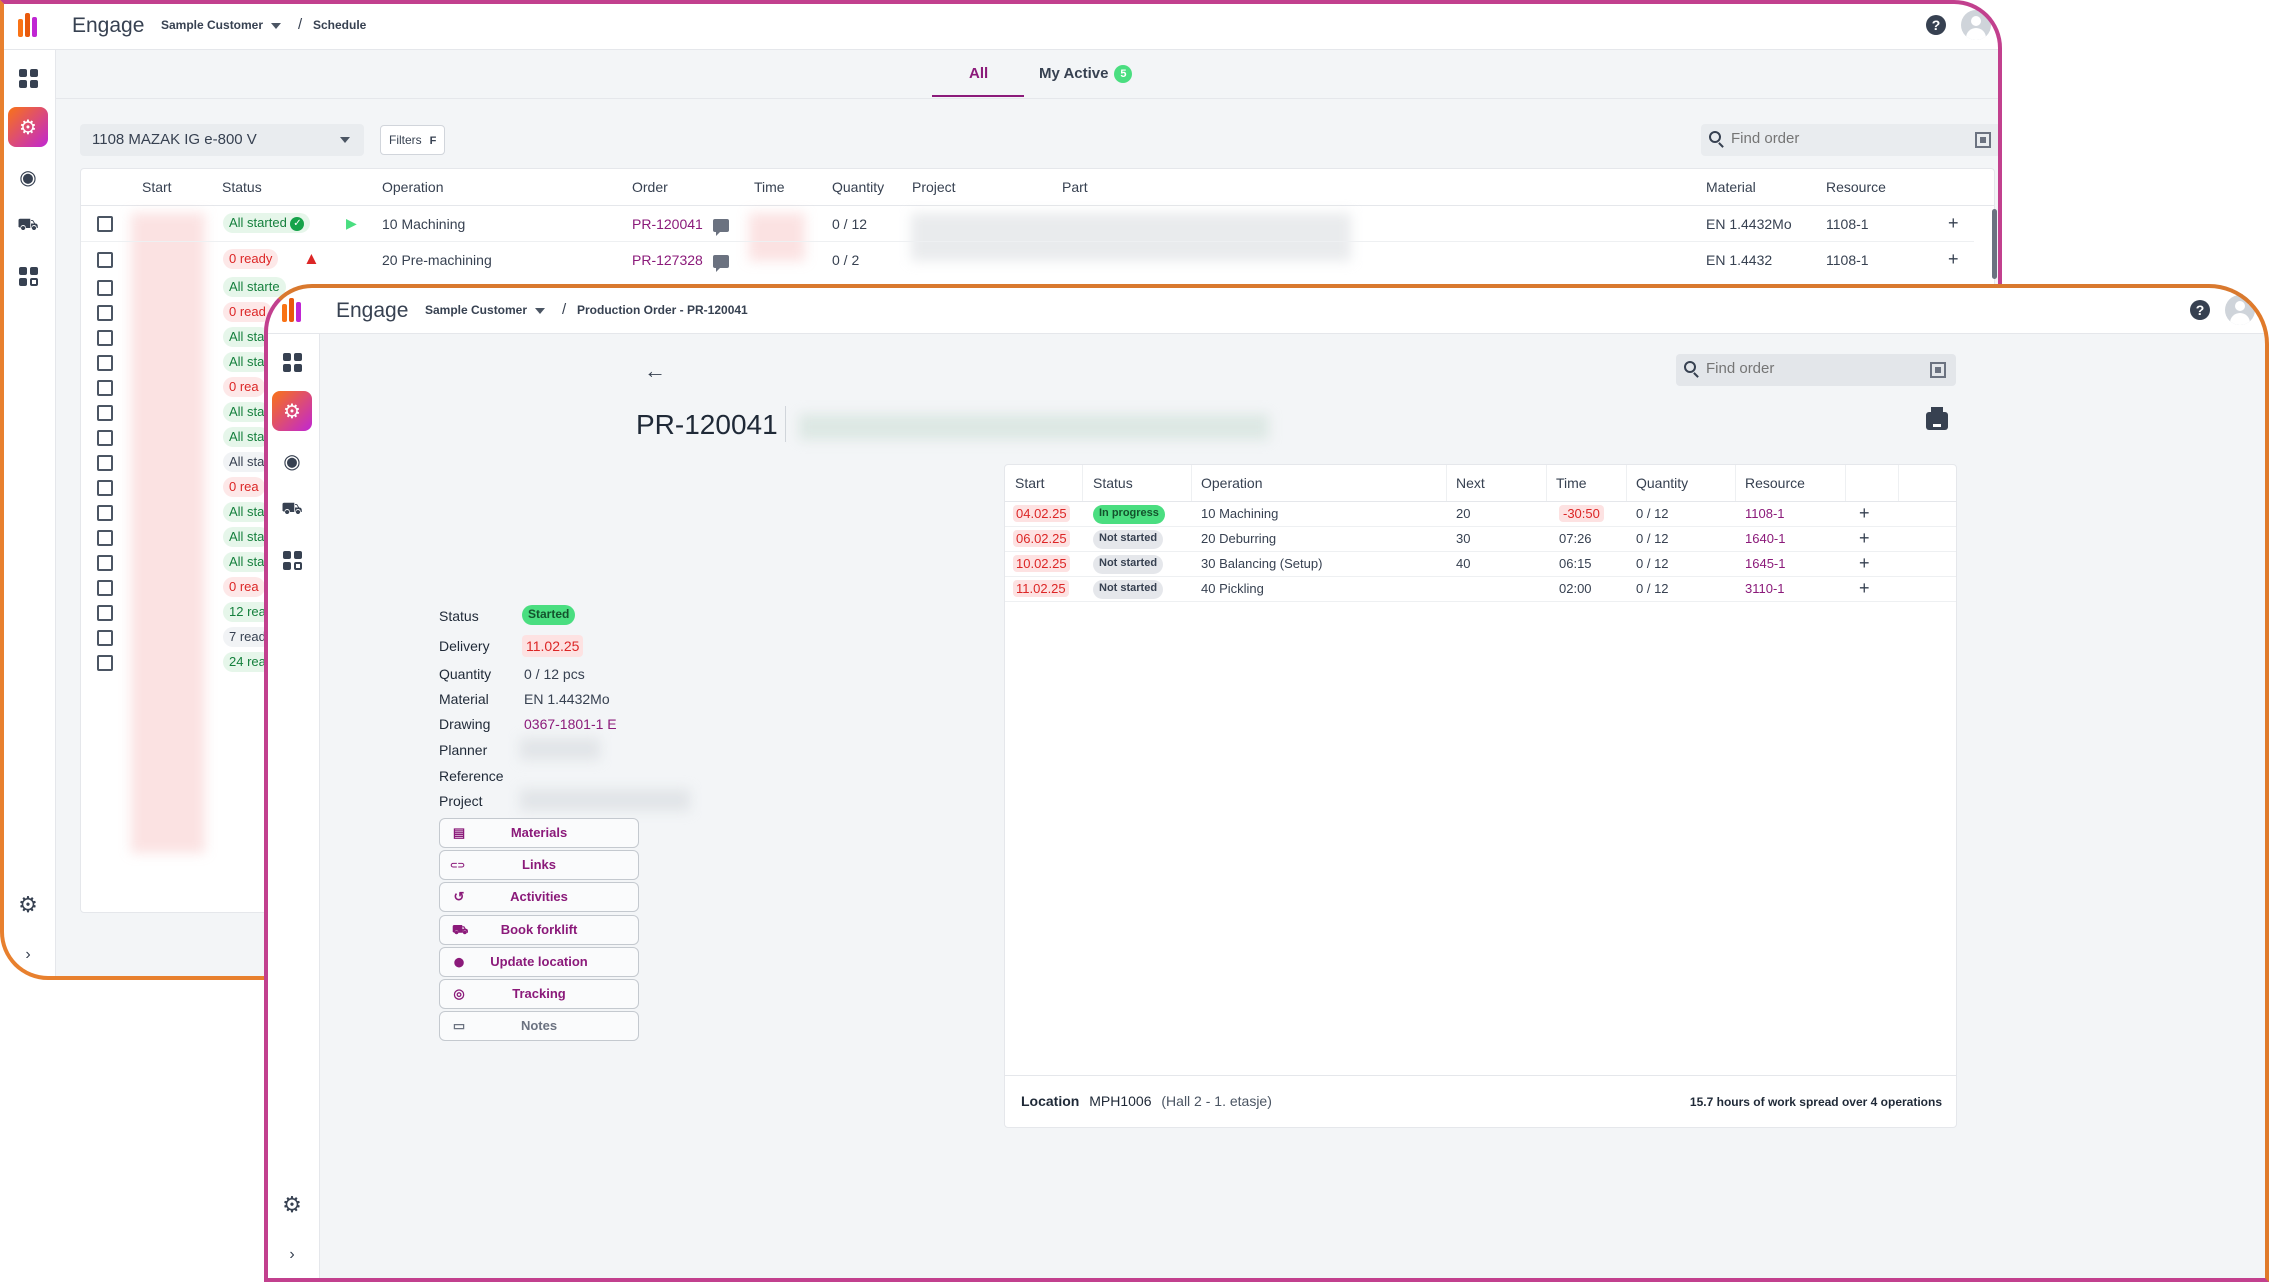 This screenshot has height=1282, width=2269. What do you see at coordinates (934, 187) in the screenshot?
I see `col-project: Project` at bounding box center [934, 187].